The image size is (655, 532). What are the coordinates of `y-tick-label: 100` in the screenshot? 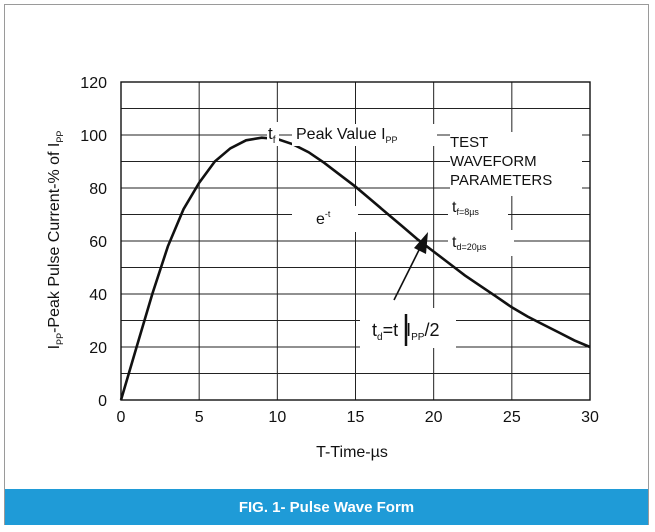 It's located at (93, 136).